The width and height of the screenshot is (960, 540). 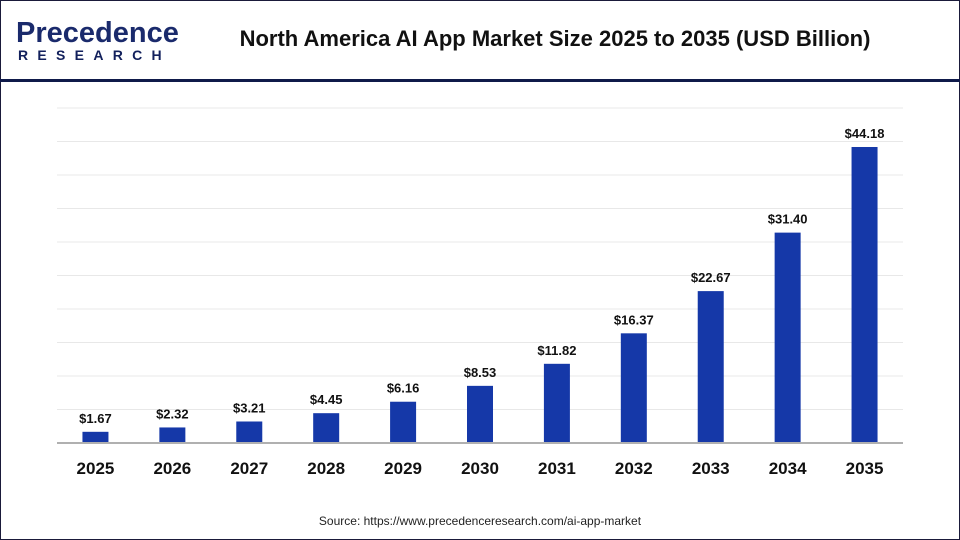 What do you see at coordinates (480, 372) in the screenshot?
I see `data-label-2030: $8.53` at bounding box center [480, 372].